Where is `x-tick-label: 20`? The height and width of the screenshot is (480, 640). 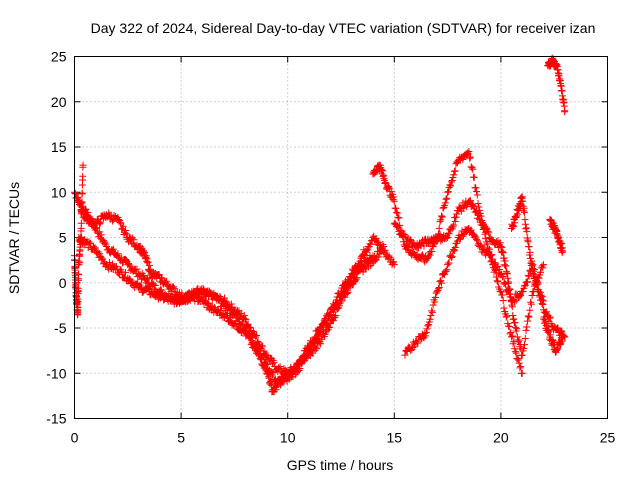
x-tick-label: 20 is located at coordinates (501, 438).